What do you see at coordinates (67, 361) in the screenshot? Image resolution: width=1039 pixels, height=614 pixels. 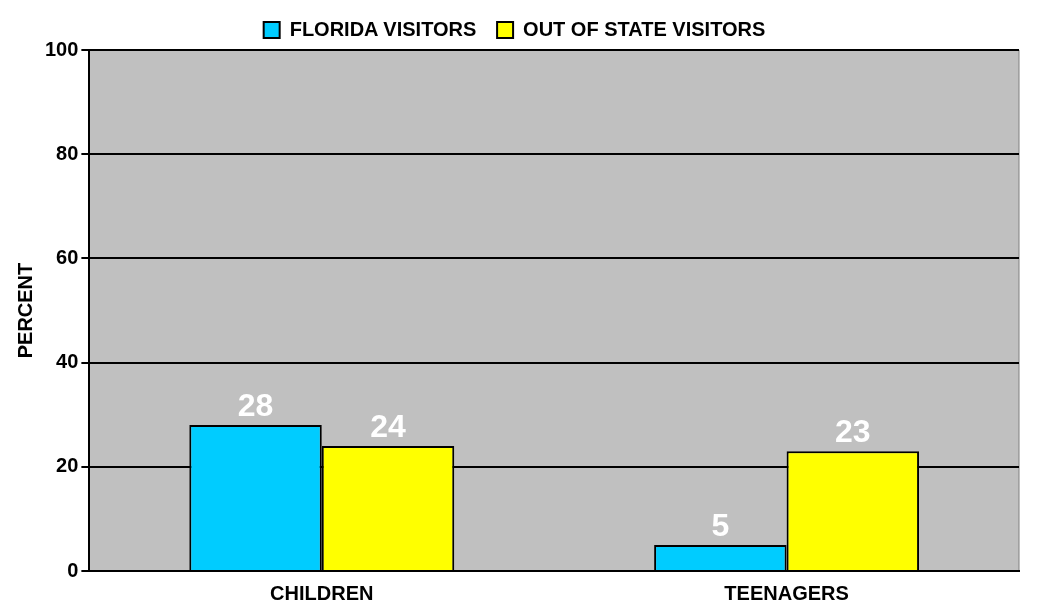 I see `y-tick-label: 40` at bounding box center [67, 361].